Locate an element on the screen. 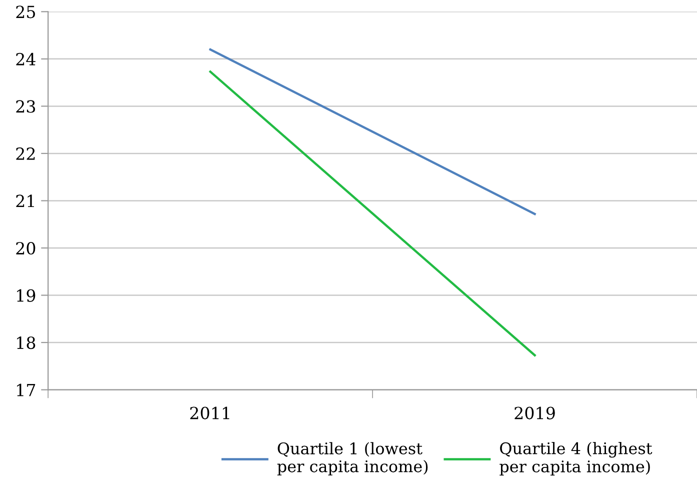  y-tick-label: 20 is located at coordinates (26, 248).